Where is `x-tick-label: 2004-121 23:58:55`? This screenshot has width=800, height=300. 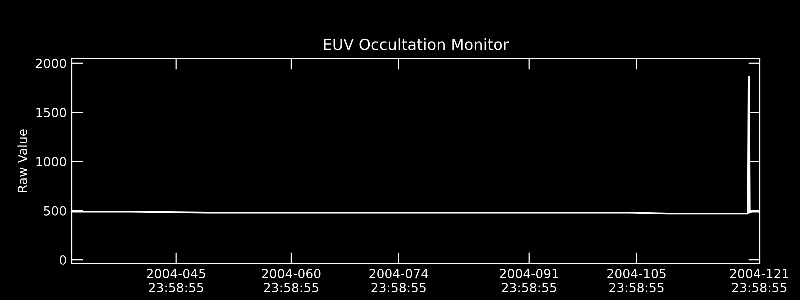 x-tick-label: 2004-121 23:58:55 is located at coordinates (759, 281).